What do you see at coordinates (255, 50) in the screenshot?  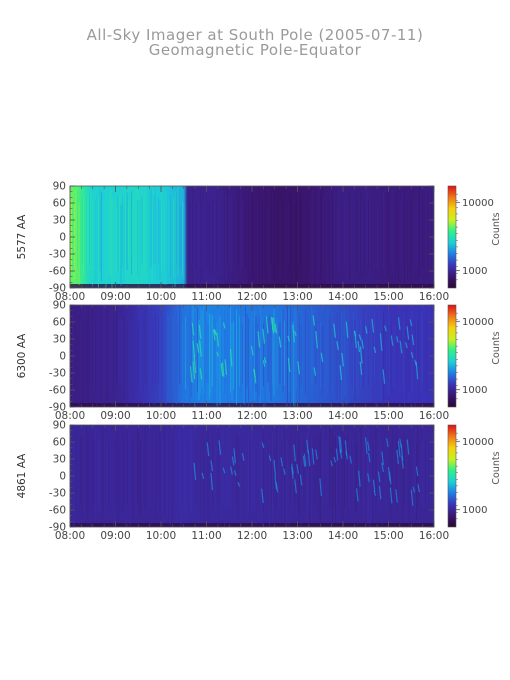 I see `chart-subtitle: Geomagnetic Pole-Equator` at bounding box center [255, 50].